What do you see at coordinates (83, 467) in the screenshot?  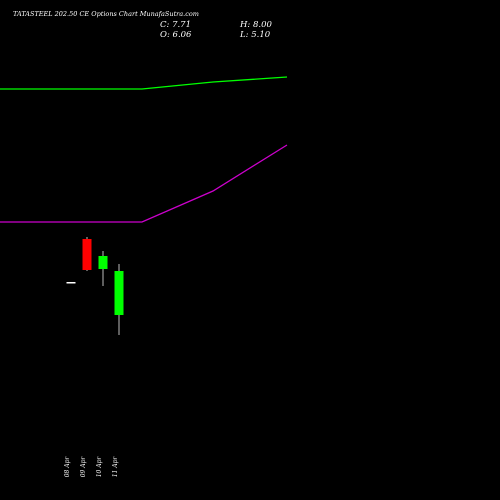 I see `x-tick-label: 09 Apr` at bounding box center [83, 467].